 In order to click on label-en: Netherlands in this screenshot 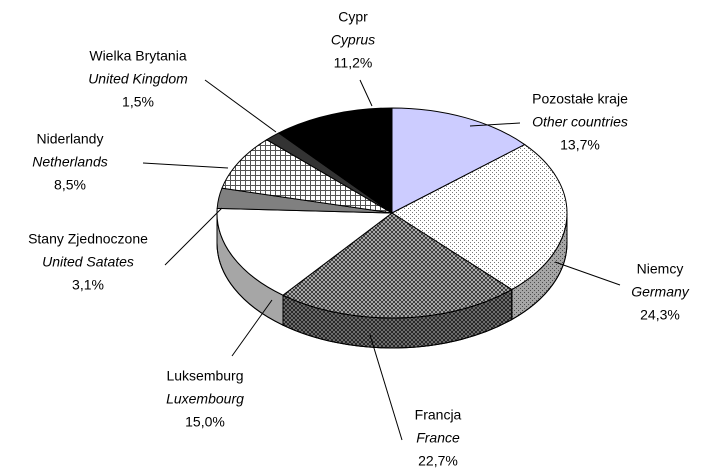, I will do `click(70, 162)`.